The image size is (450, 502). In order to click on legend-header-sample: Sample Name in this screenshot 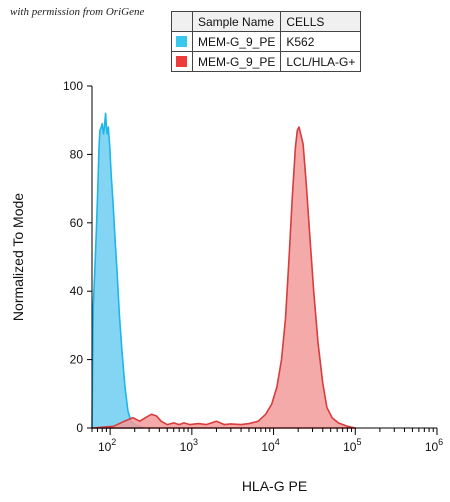, I will do `click(236, 21)`.